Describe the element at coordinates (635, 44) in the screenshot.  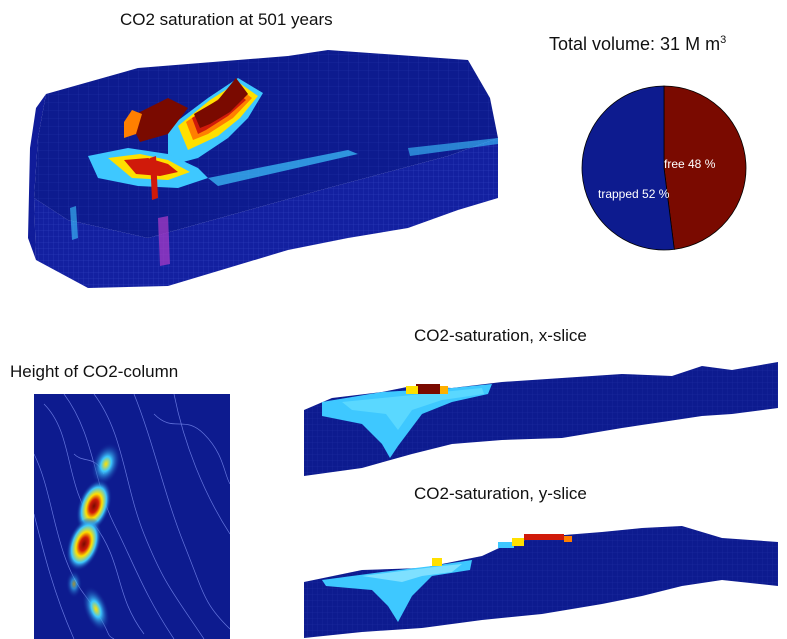
I see `pie-title-text: Total volume: 31 M m` at that location.